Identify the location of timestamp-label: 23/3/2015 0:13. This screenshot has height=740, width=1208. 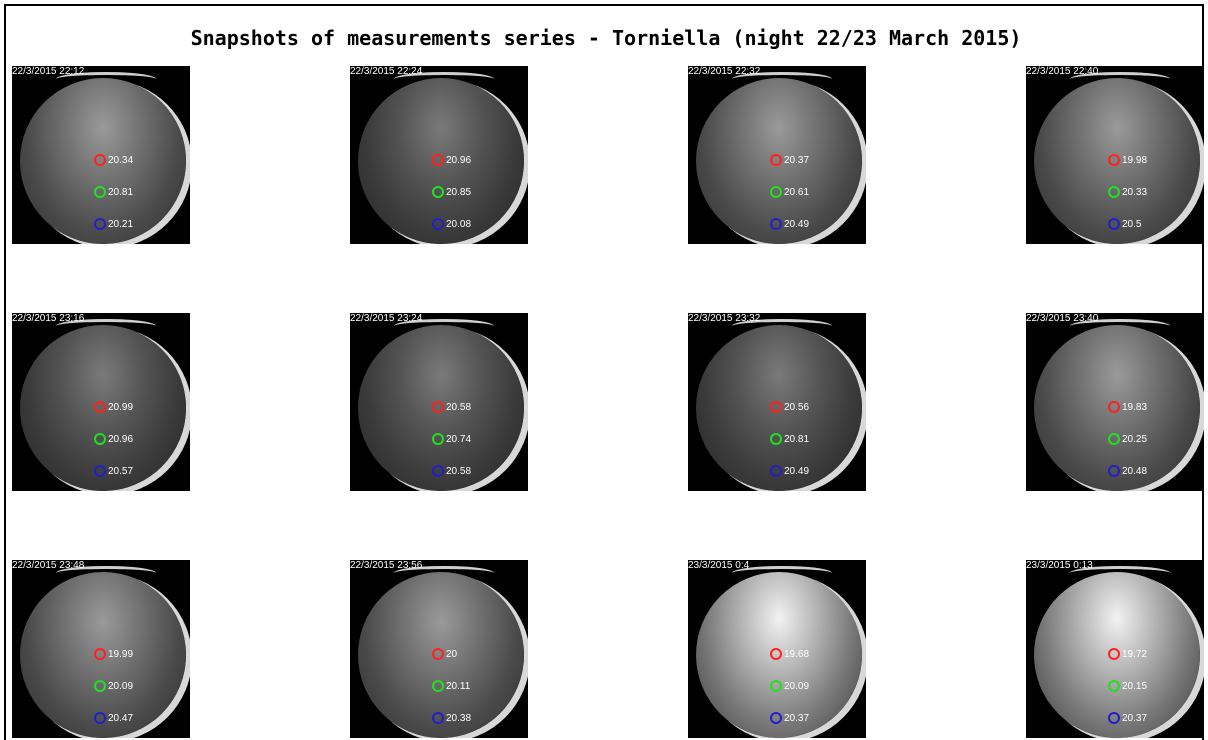
(1059, 565).